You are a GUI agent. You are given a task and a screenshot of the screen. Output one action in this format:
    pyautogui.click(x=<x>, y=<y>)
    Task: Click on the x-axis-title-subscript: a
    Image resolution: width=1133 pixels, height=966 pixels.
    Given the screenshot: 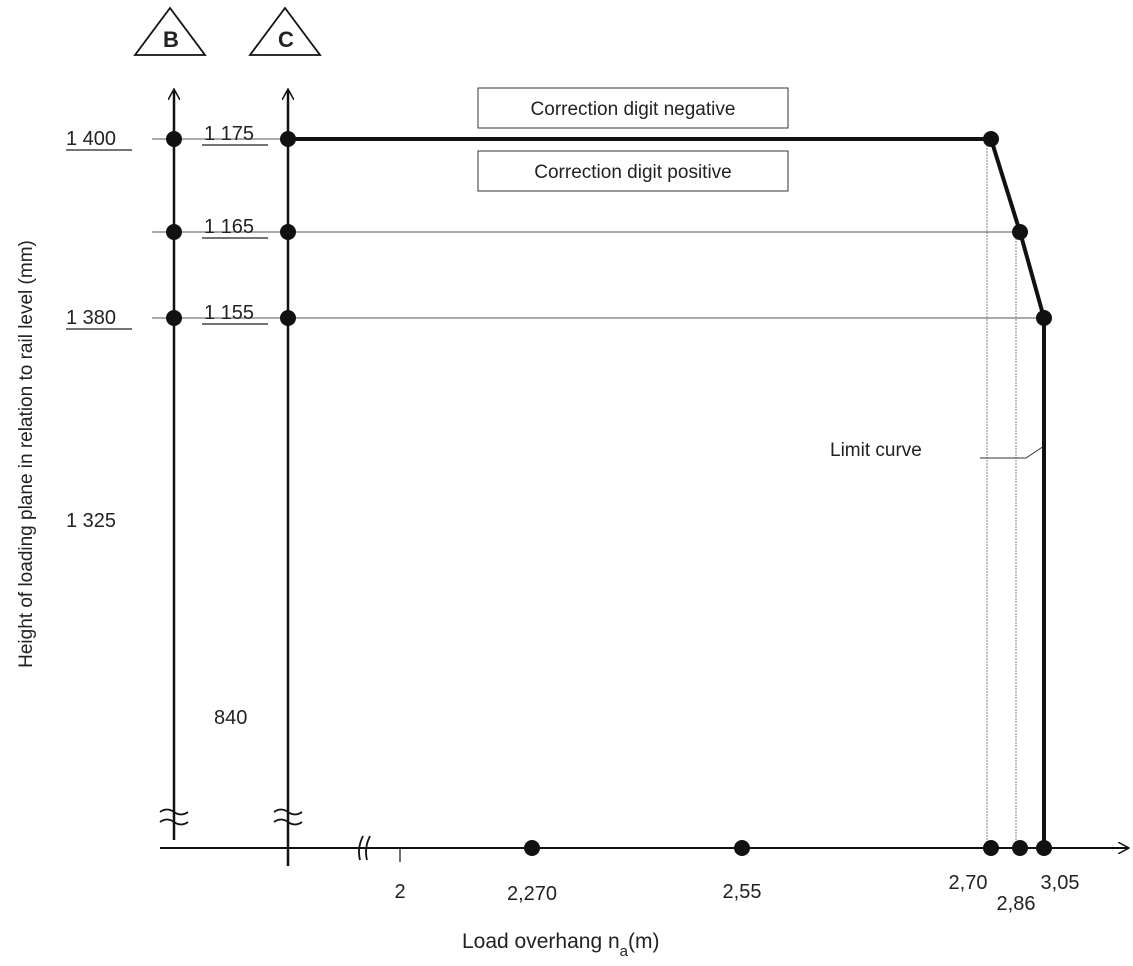 What is the action you would take?
    pyautogui.click(x=624, y=951)
    